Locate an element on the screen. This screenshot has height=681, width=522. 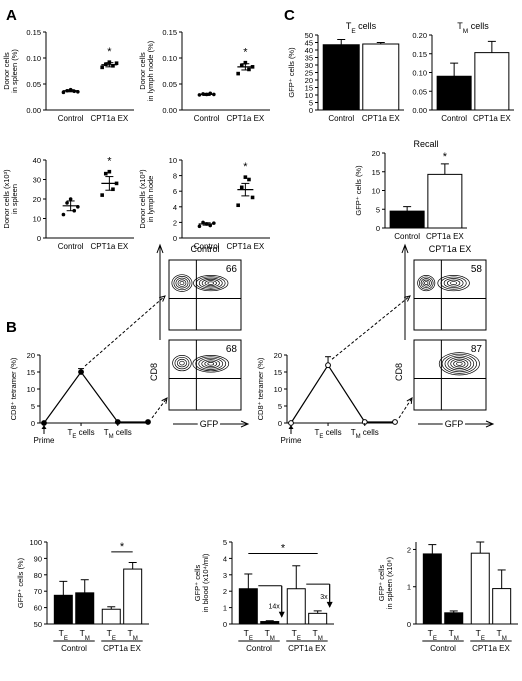
cd8-axis-label: CD8 is located at coordinates (399, 372).